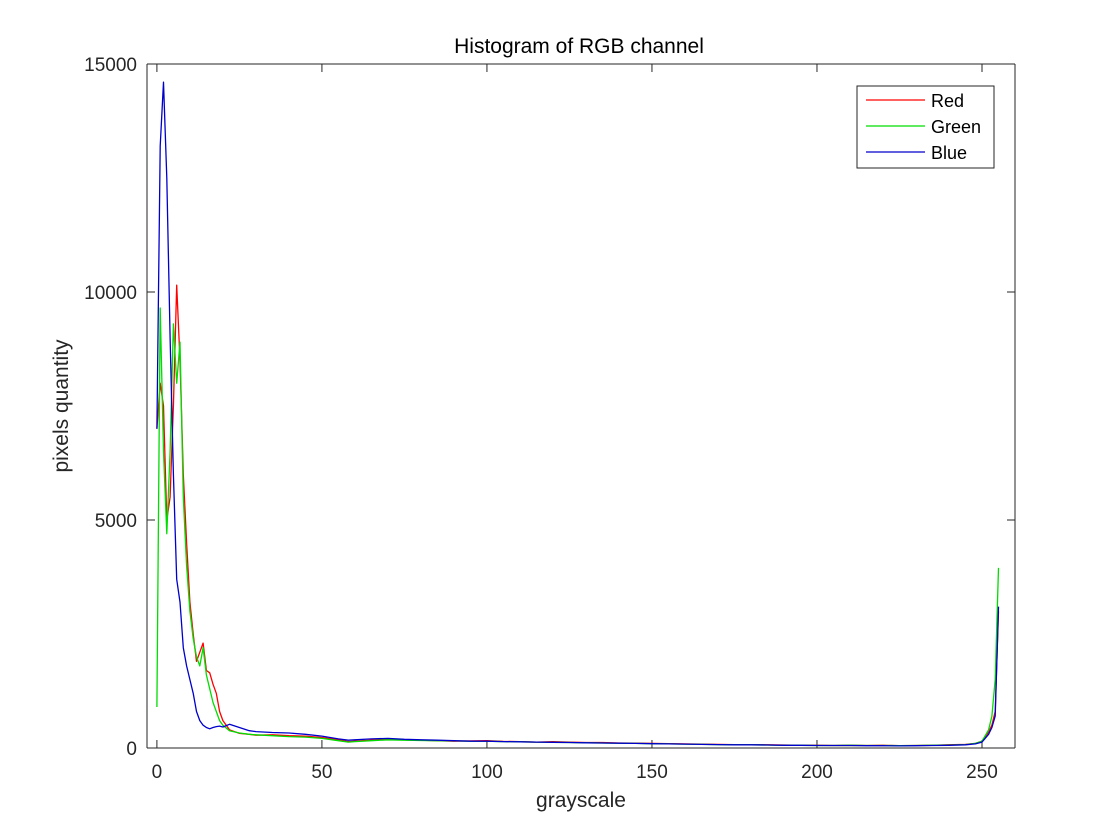 The image size is (1120, 840). What do you see at coordinates (652, 772) in the screenshot?
I see `x-tick-label: 150` at bounding box center [652, 772].